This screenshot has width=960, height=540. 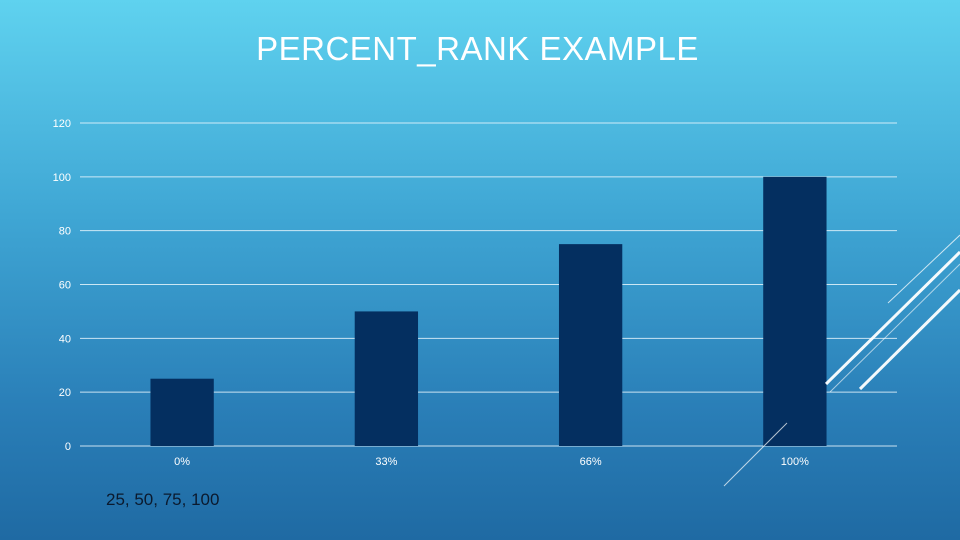 I want to click on y-axis-tick-labels: 0 20 40 60 80 100 120, so click(x=62, y=285).